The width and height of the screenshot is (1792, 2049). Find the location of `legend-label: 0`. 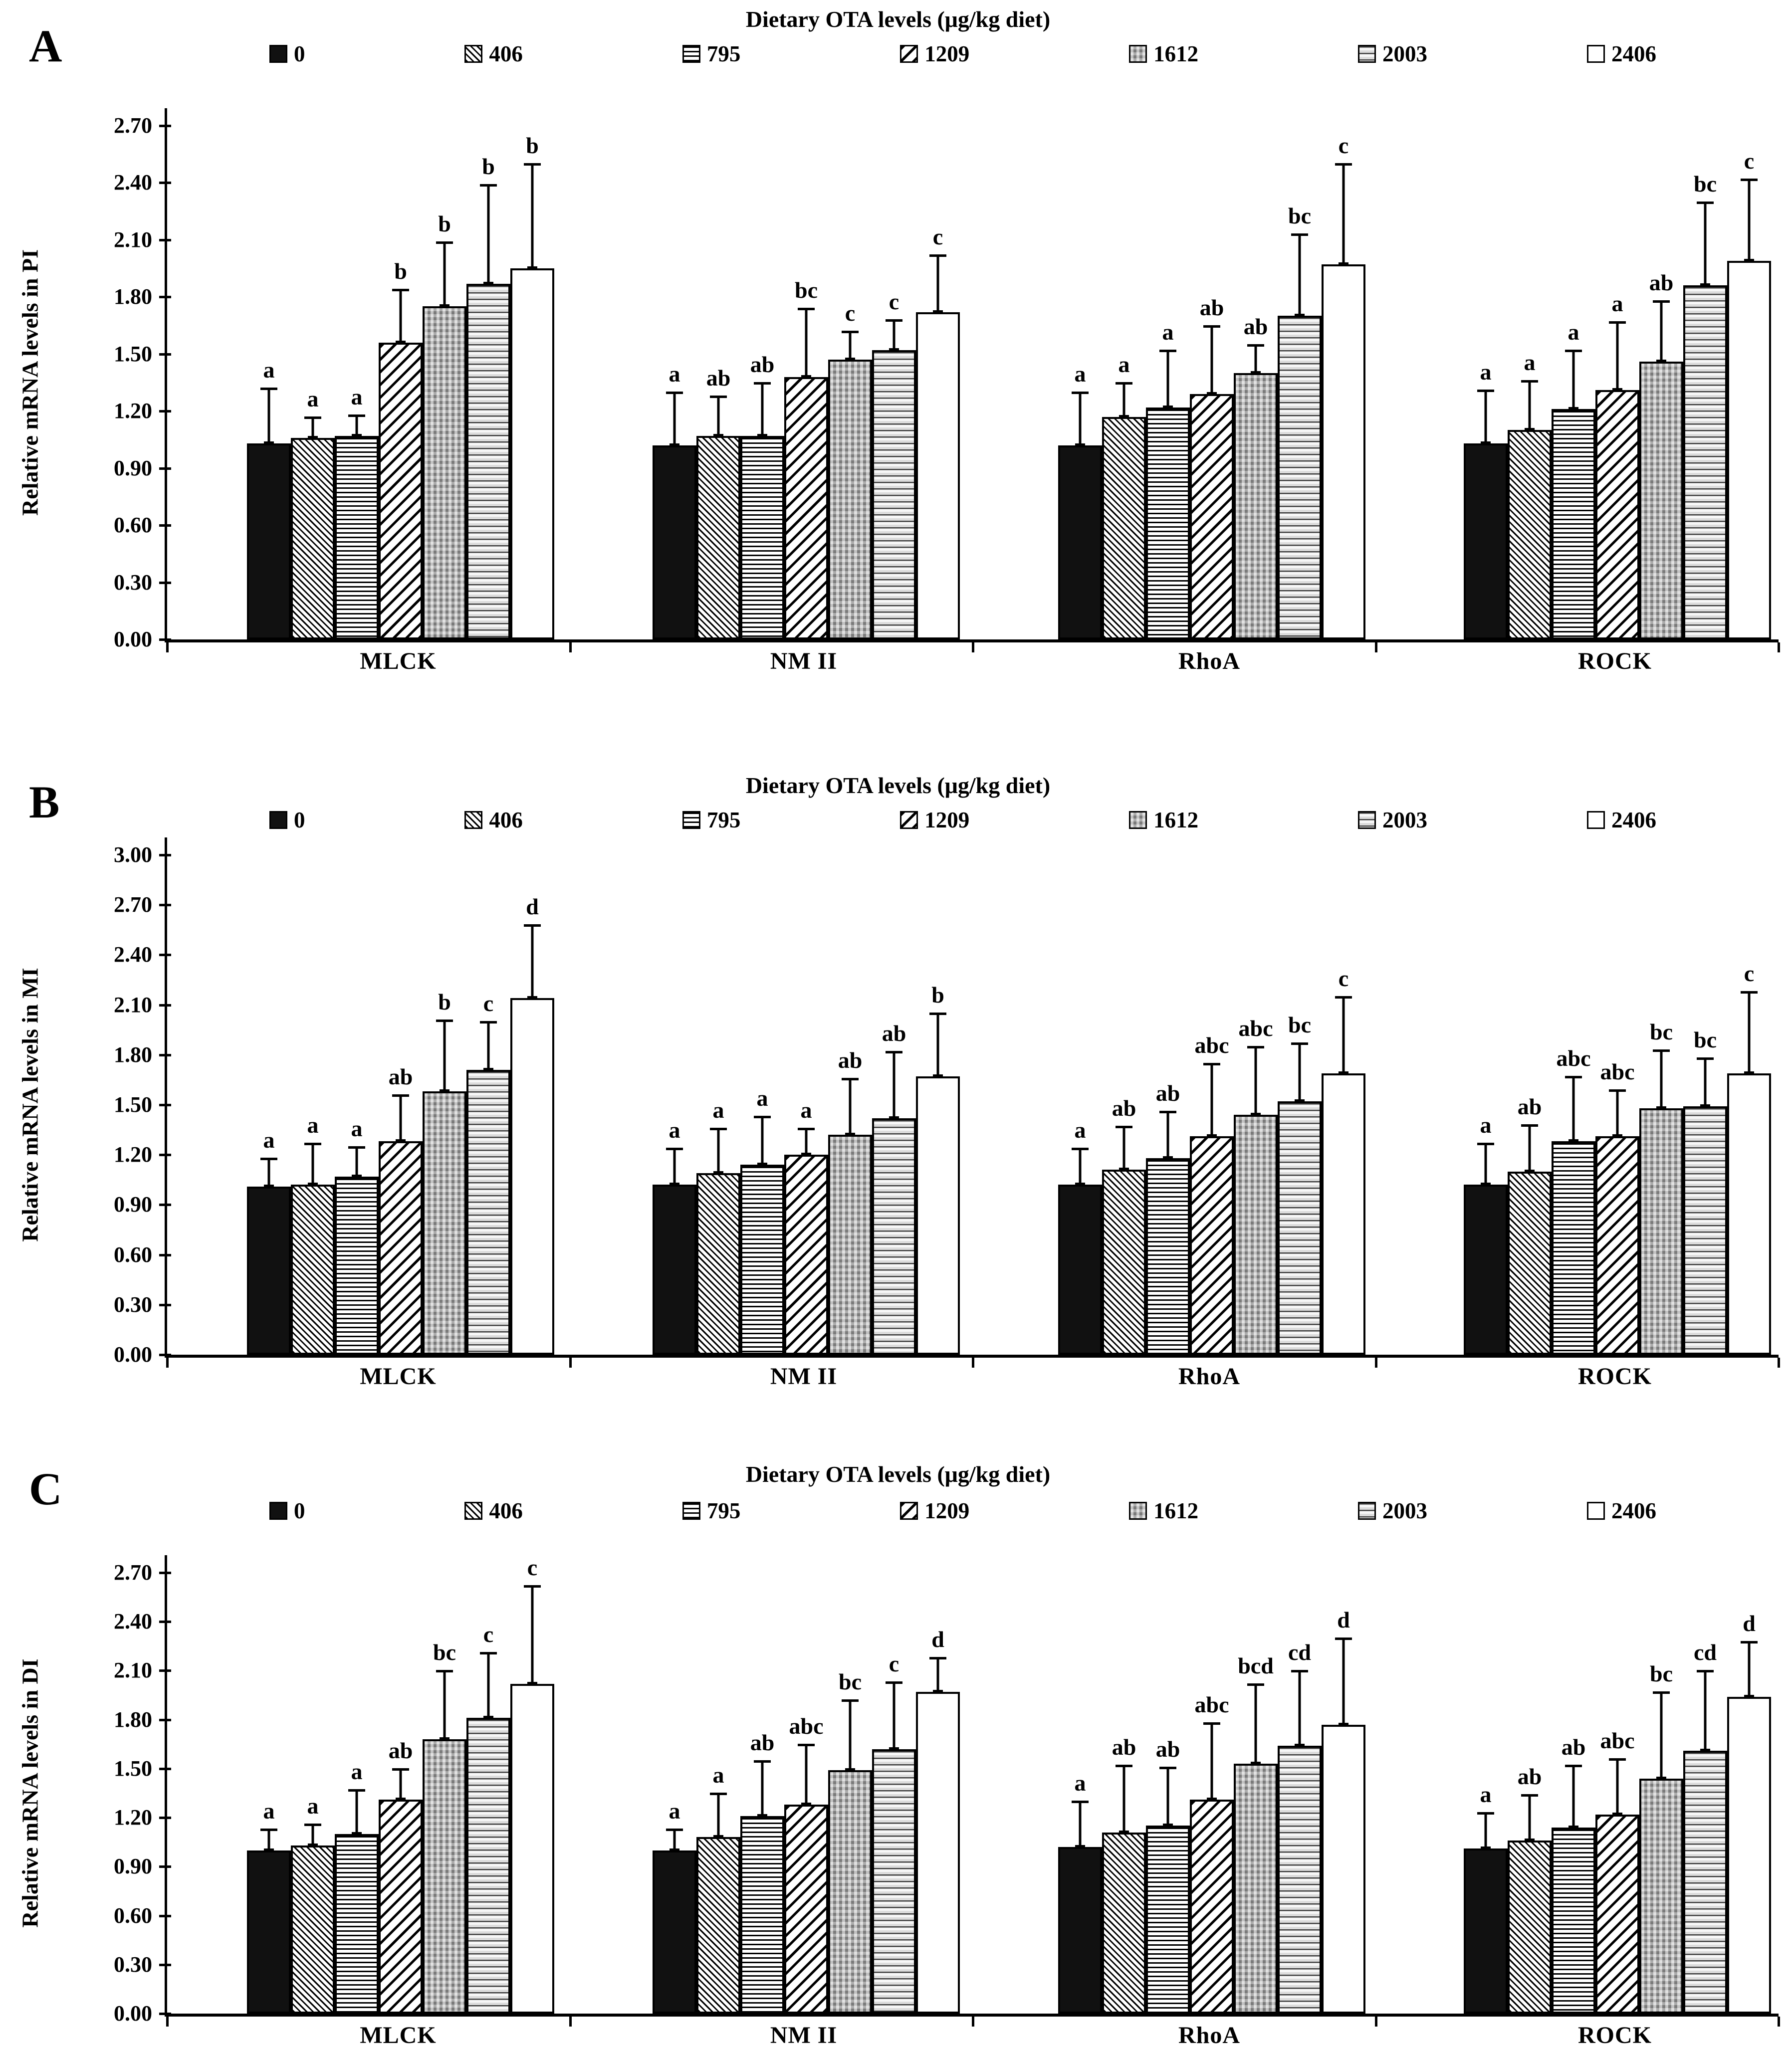

legend-label: 0 is located at coordinates (299, 820).